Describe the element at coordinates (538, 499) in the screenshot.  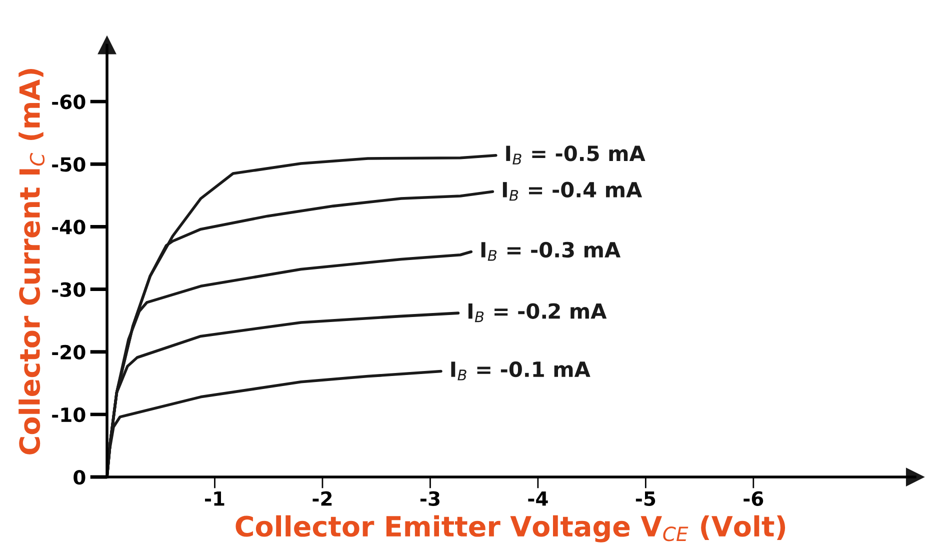
I see `x-tick-label: -4` at that location.